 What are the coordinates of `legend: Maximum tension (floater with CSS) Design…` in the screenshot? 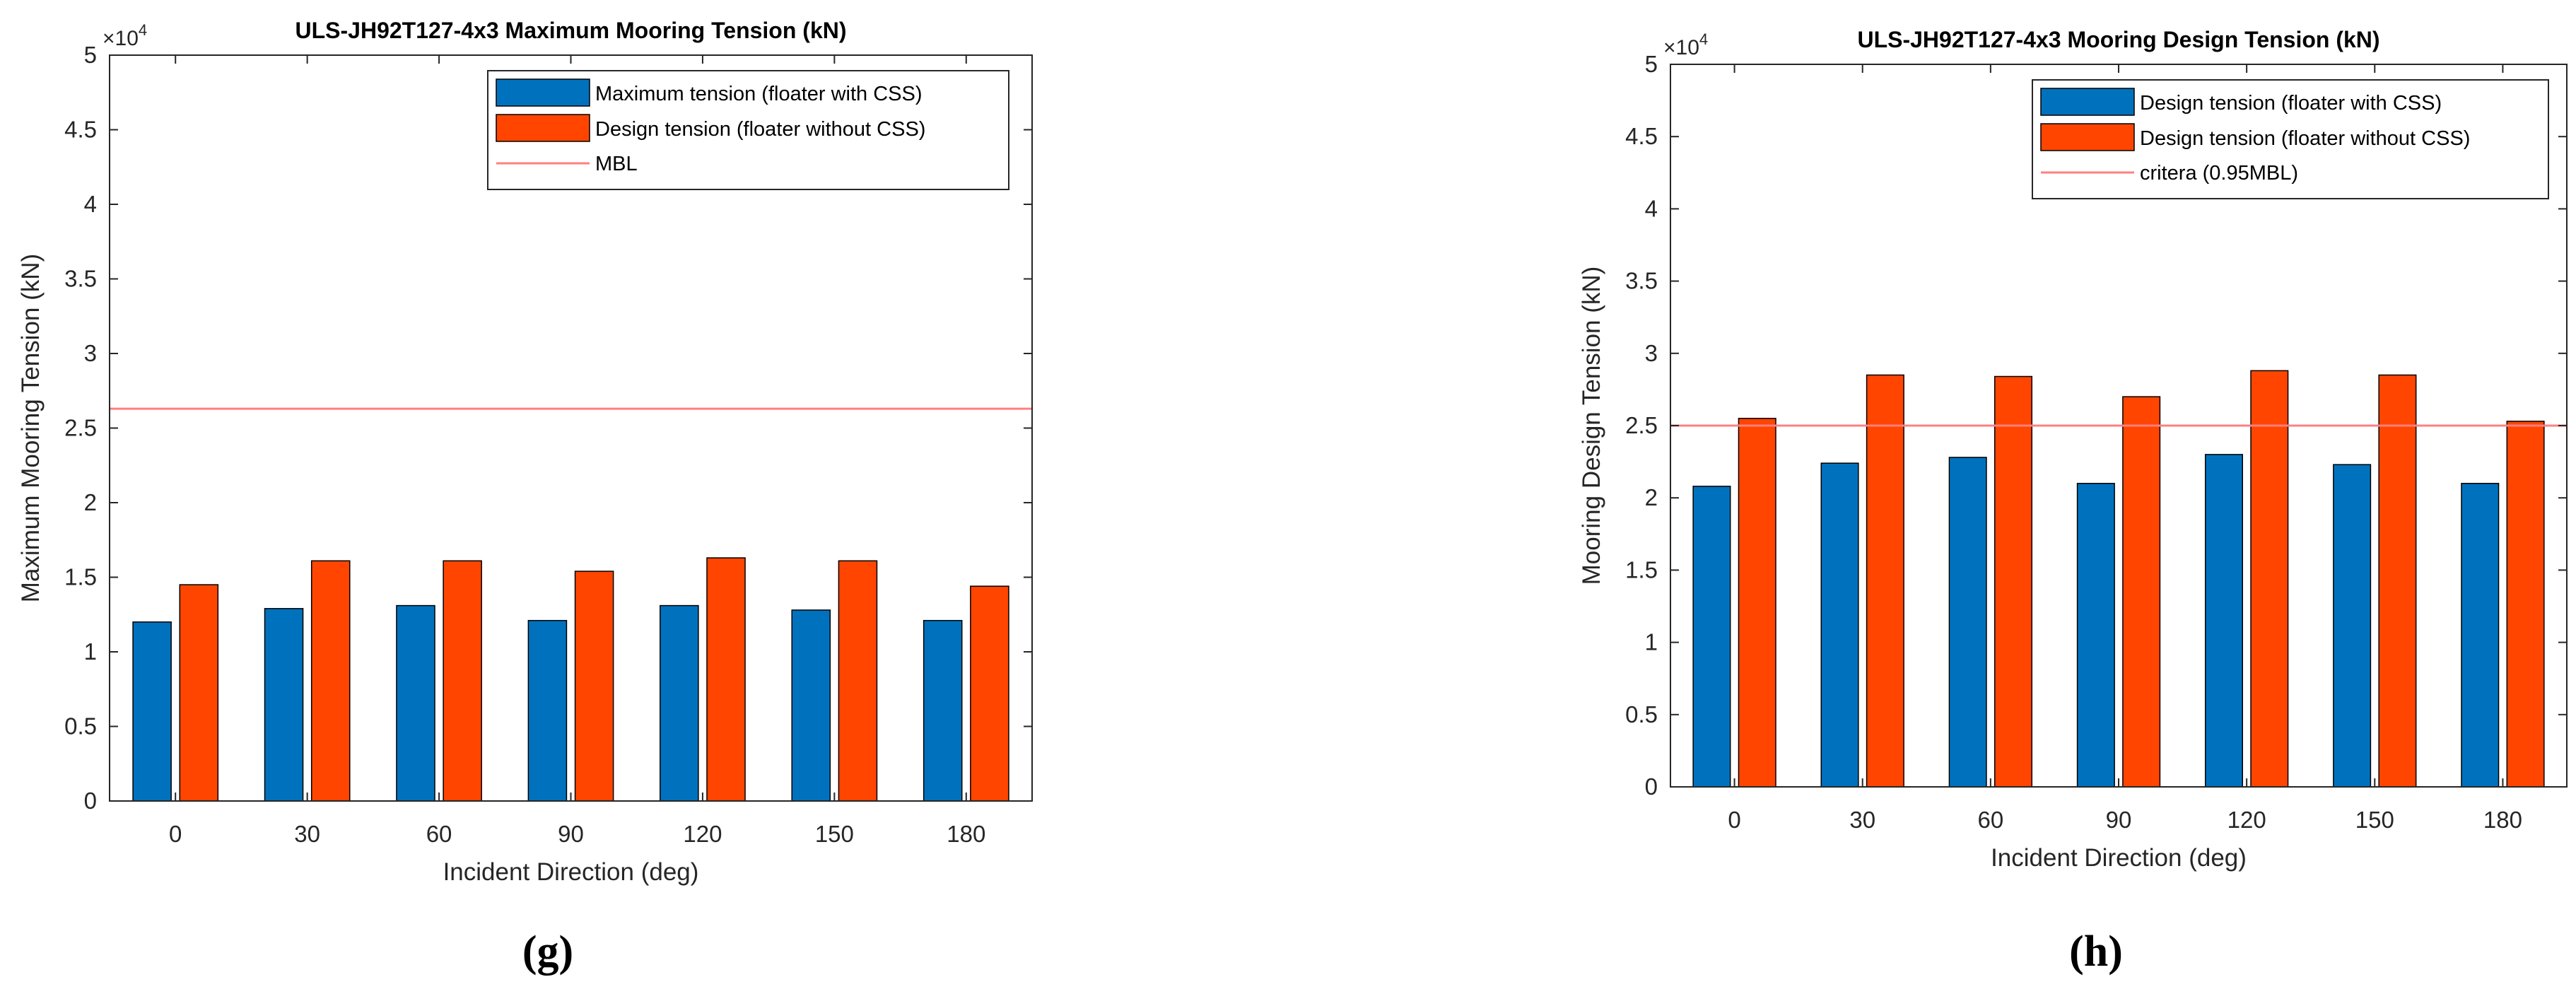 It's located at (748, 130).